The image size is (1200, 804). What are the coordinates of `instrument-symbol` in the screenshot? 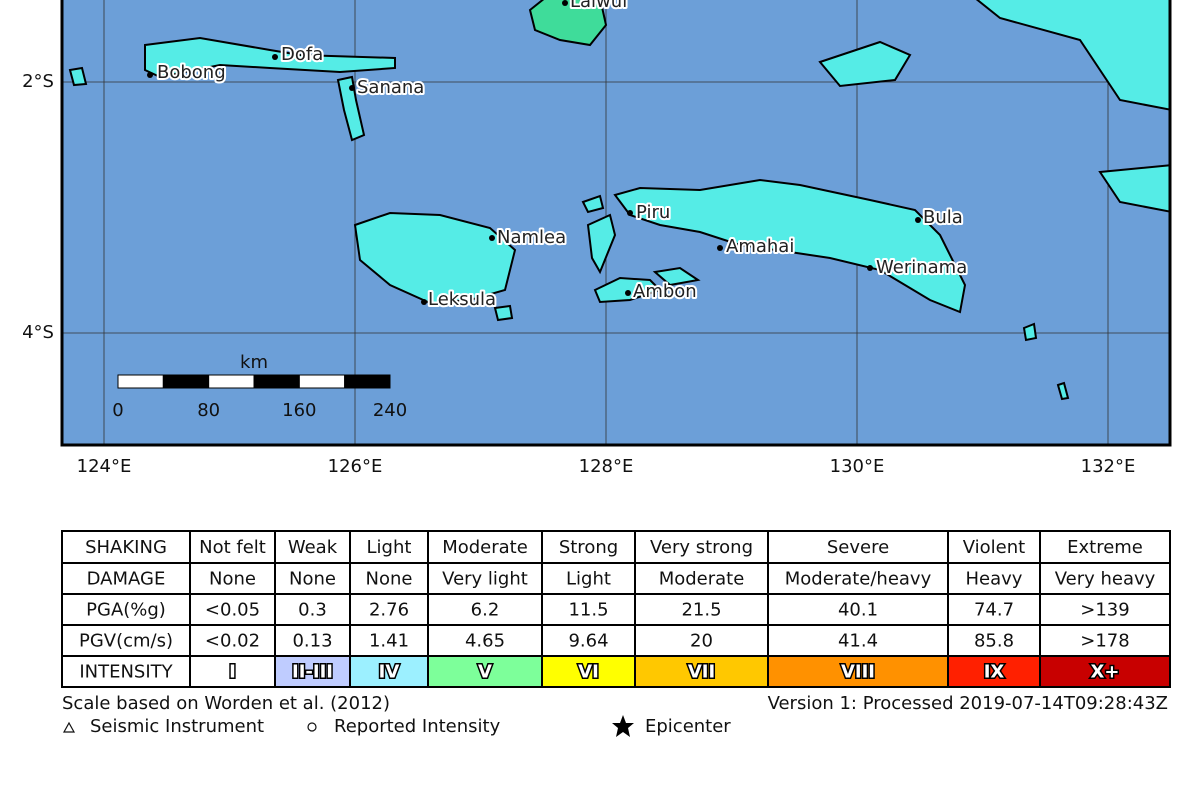 It's located at (69, 727).